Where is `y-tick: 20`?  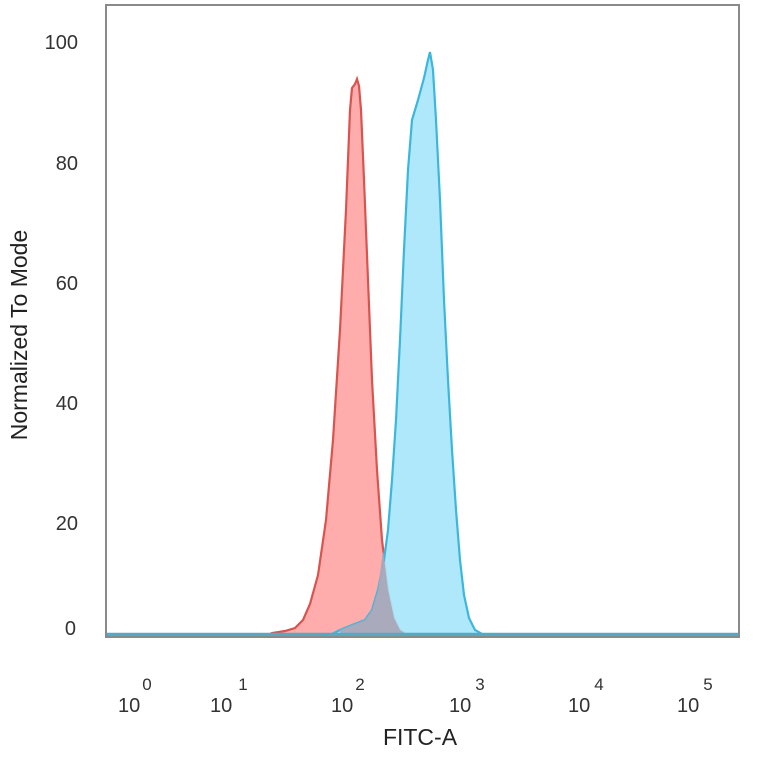
y-tick: 20 is located at coordinates (67, 524).